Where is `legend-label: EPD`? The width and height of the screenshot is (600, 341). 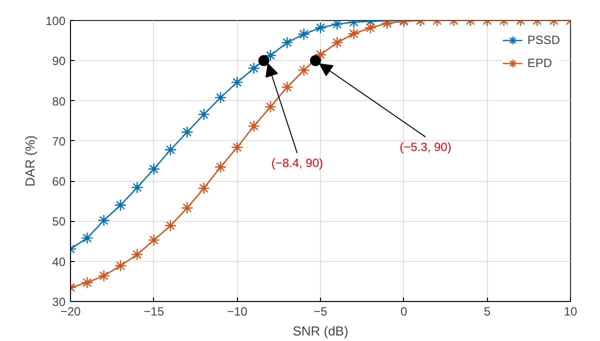
legend-label: EPD is located at coordinates (539, 63).